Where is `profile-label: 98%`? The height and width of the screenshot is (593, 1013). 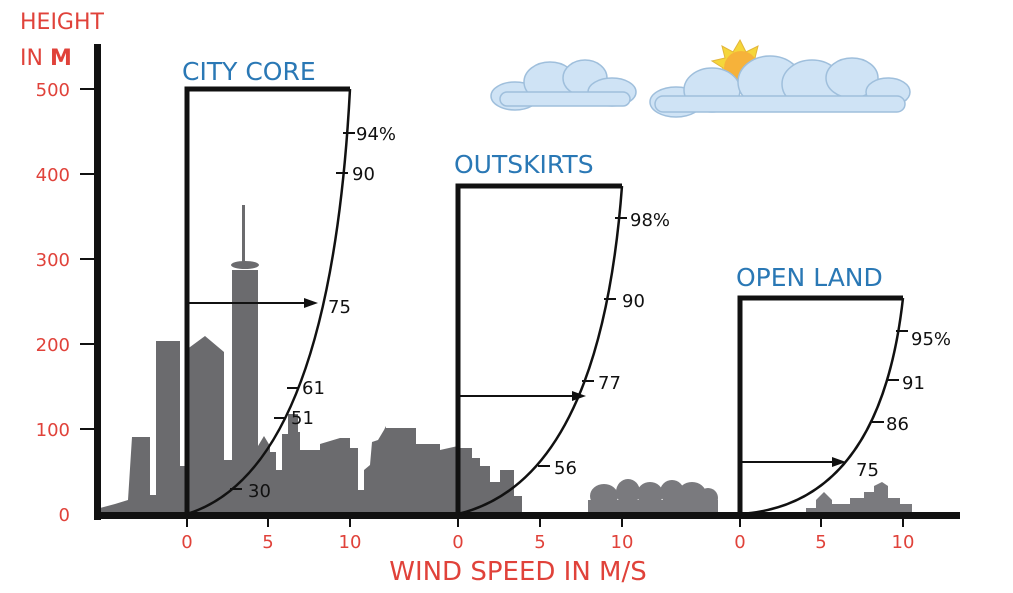 profile-label: 98% is located at coordinates (650, 220).